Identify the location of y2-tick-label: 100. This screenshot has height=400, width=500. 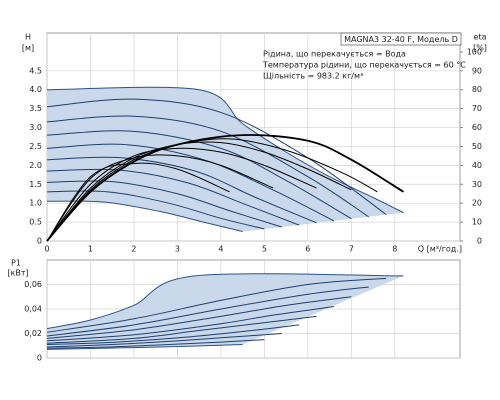
(474, 51).